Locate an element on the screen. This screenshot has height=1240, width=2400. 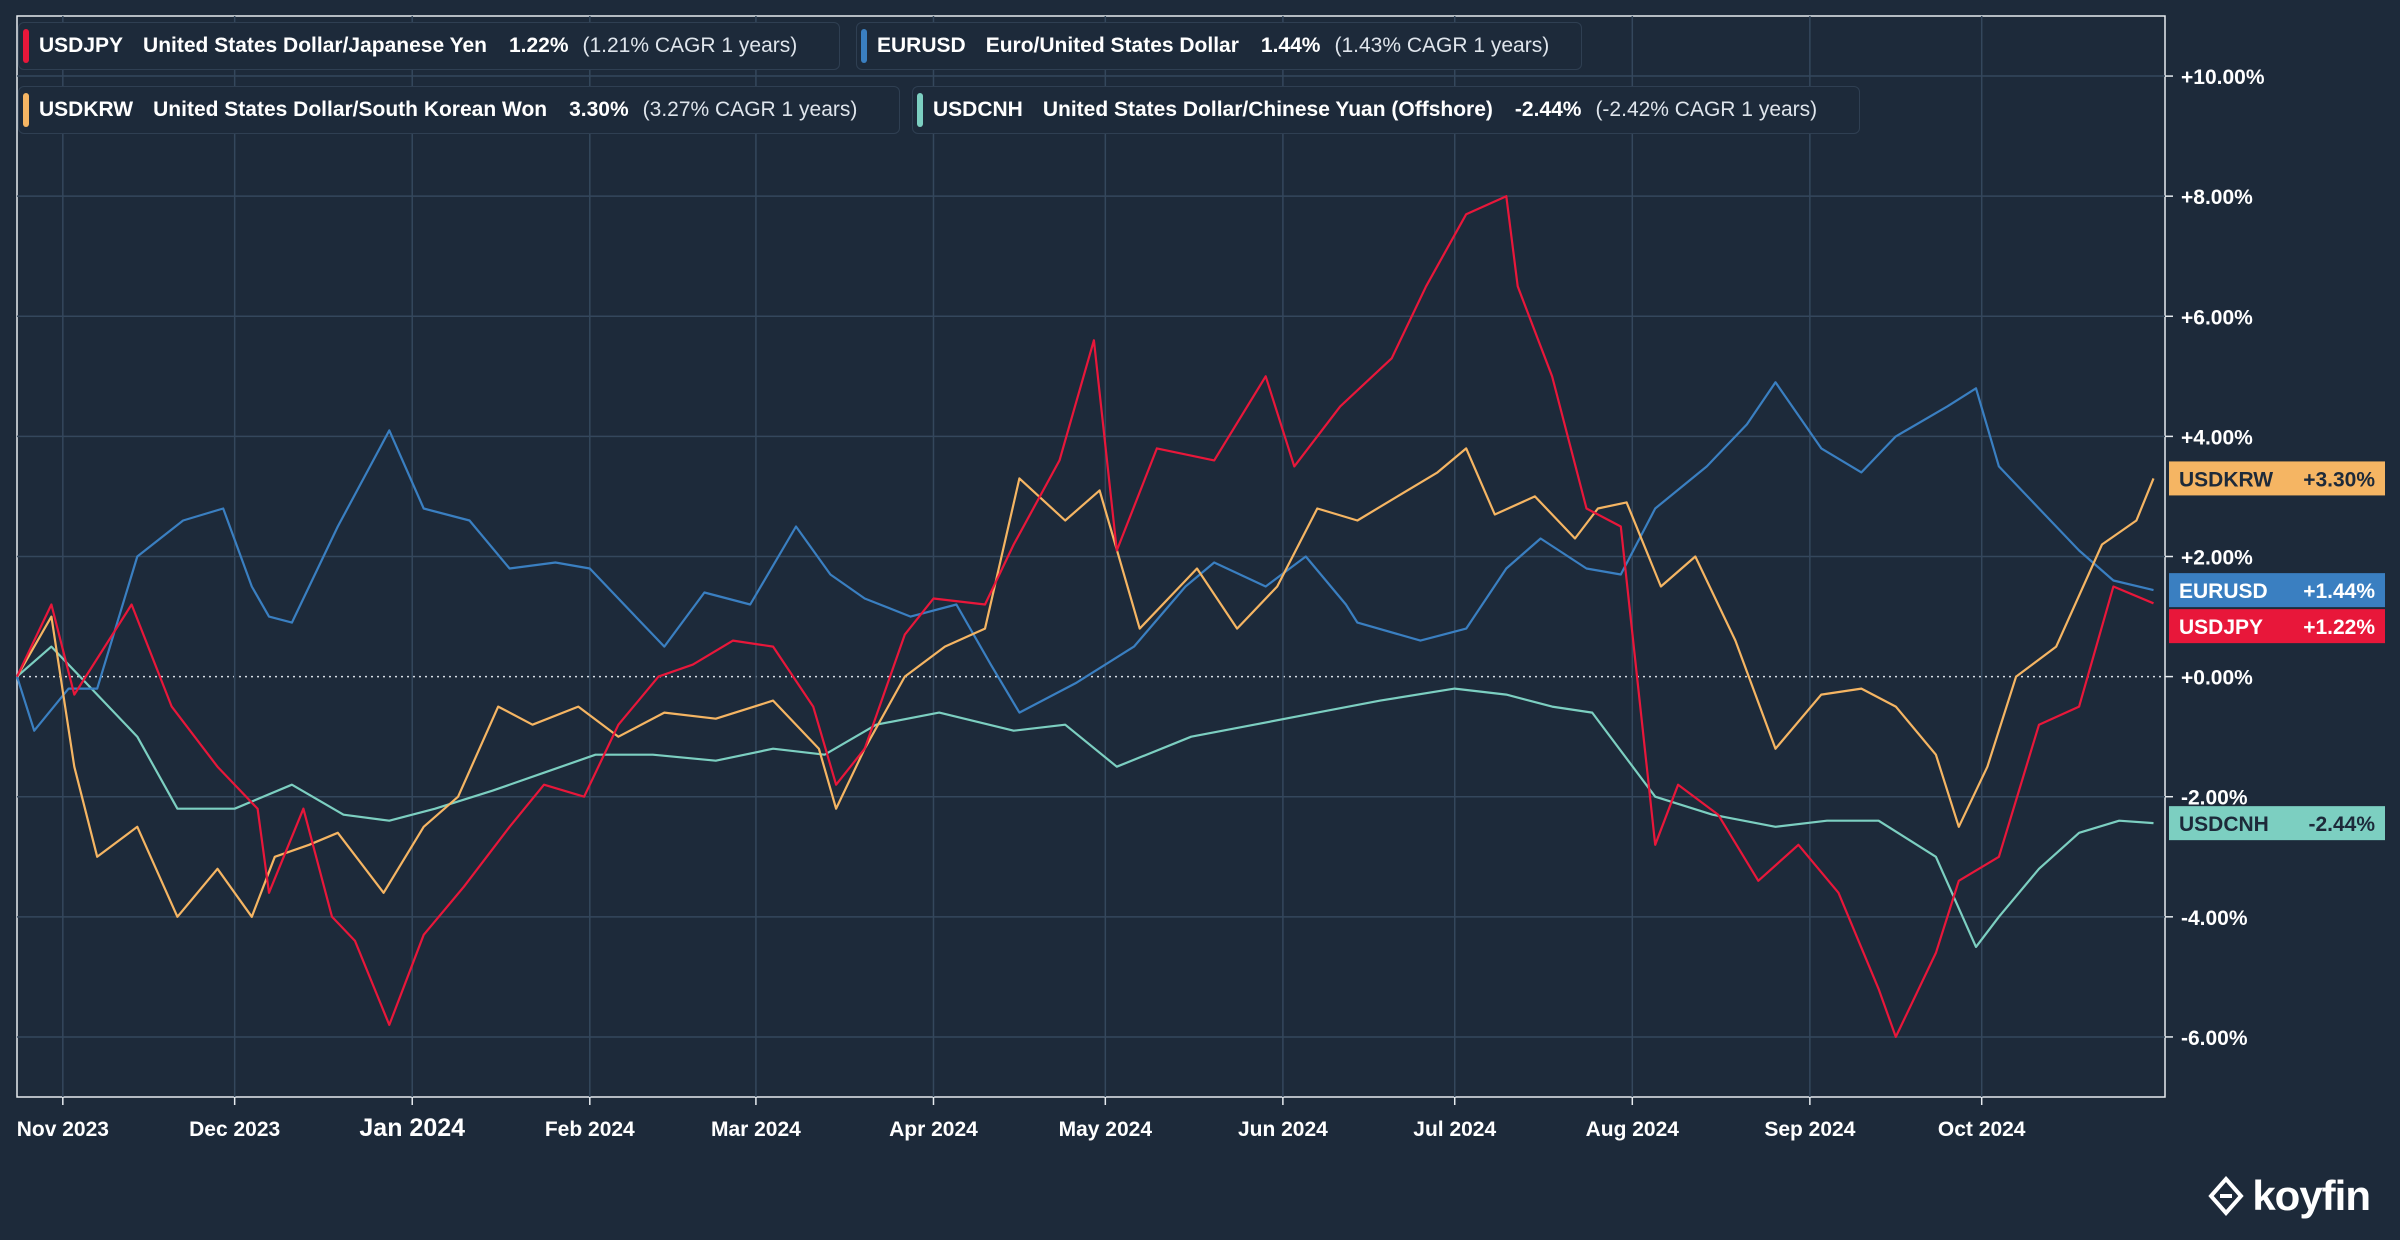
legend-percent: 1.44% is located at coordinates (1290, 45).